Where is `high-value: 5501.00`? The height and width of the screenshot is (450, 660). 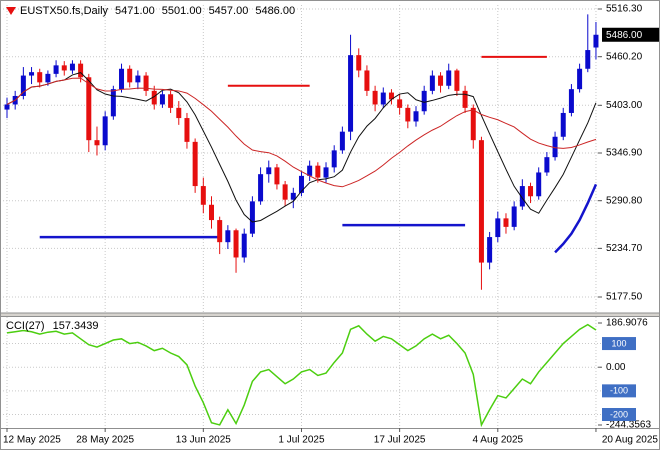
high-value: 5501.00 is located at coordinates (181, 11).